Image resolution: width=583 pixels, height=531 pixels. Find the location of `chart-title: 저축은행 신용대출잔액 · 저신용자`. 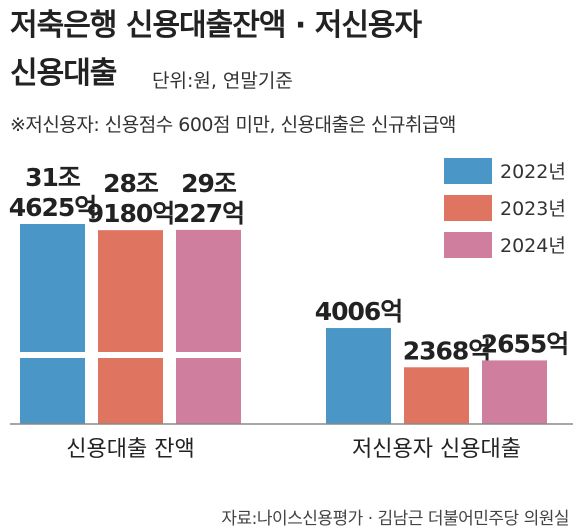

chart-title: 저축은행 신용대출잔액 · 저신용자 is located at coordinates (216, 25).